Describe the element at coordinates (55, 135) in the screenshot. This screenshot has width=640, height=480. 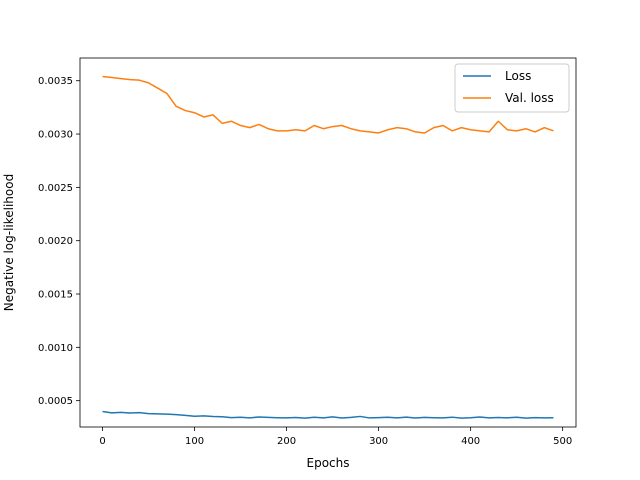
I see `y-tick-label: 0.0030` at that location.